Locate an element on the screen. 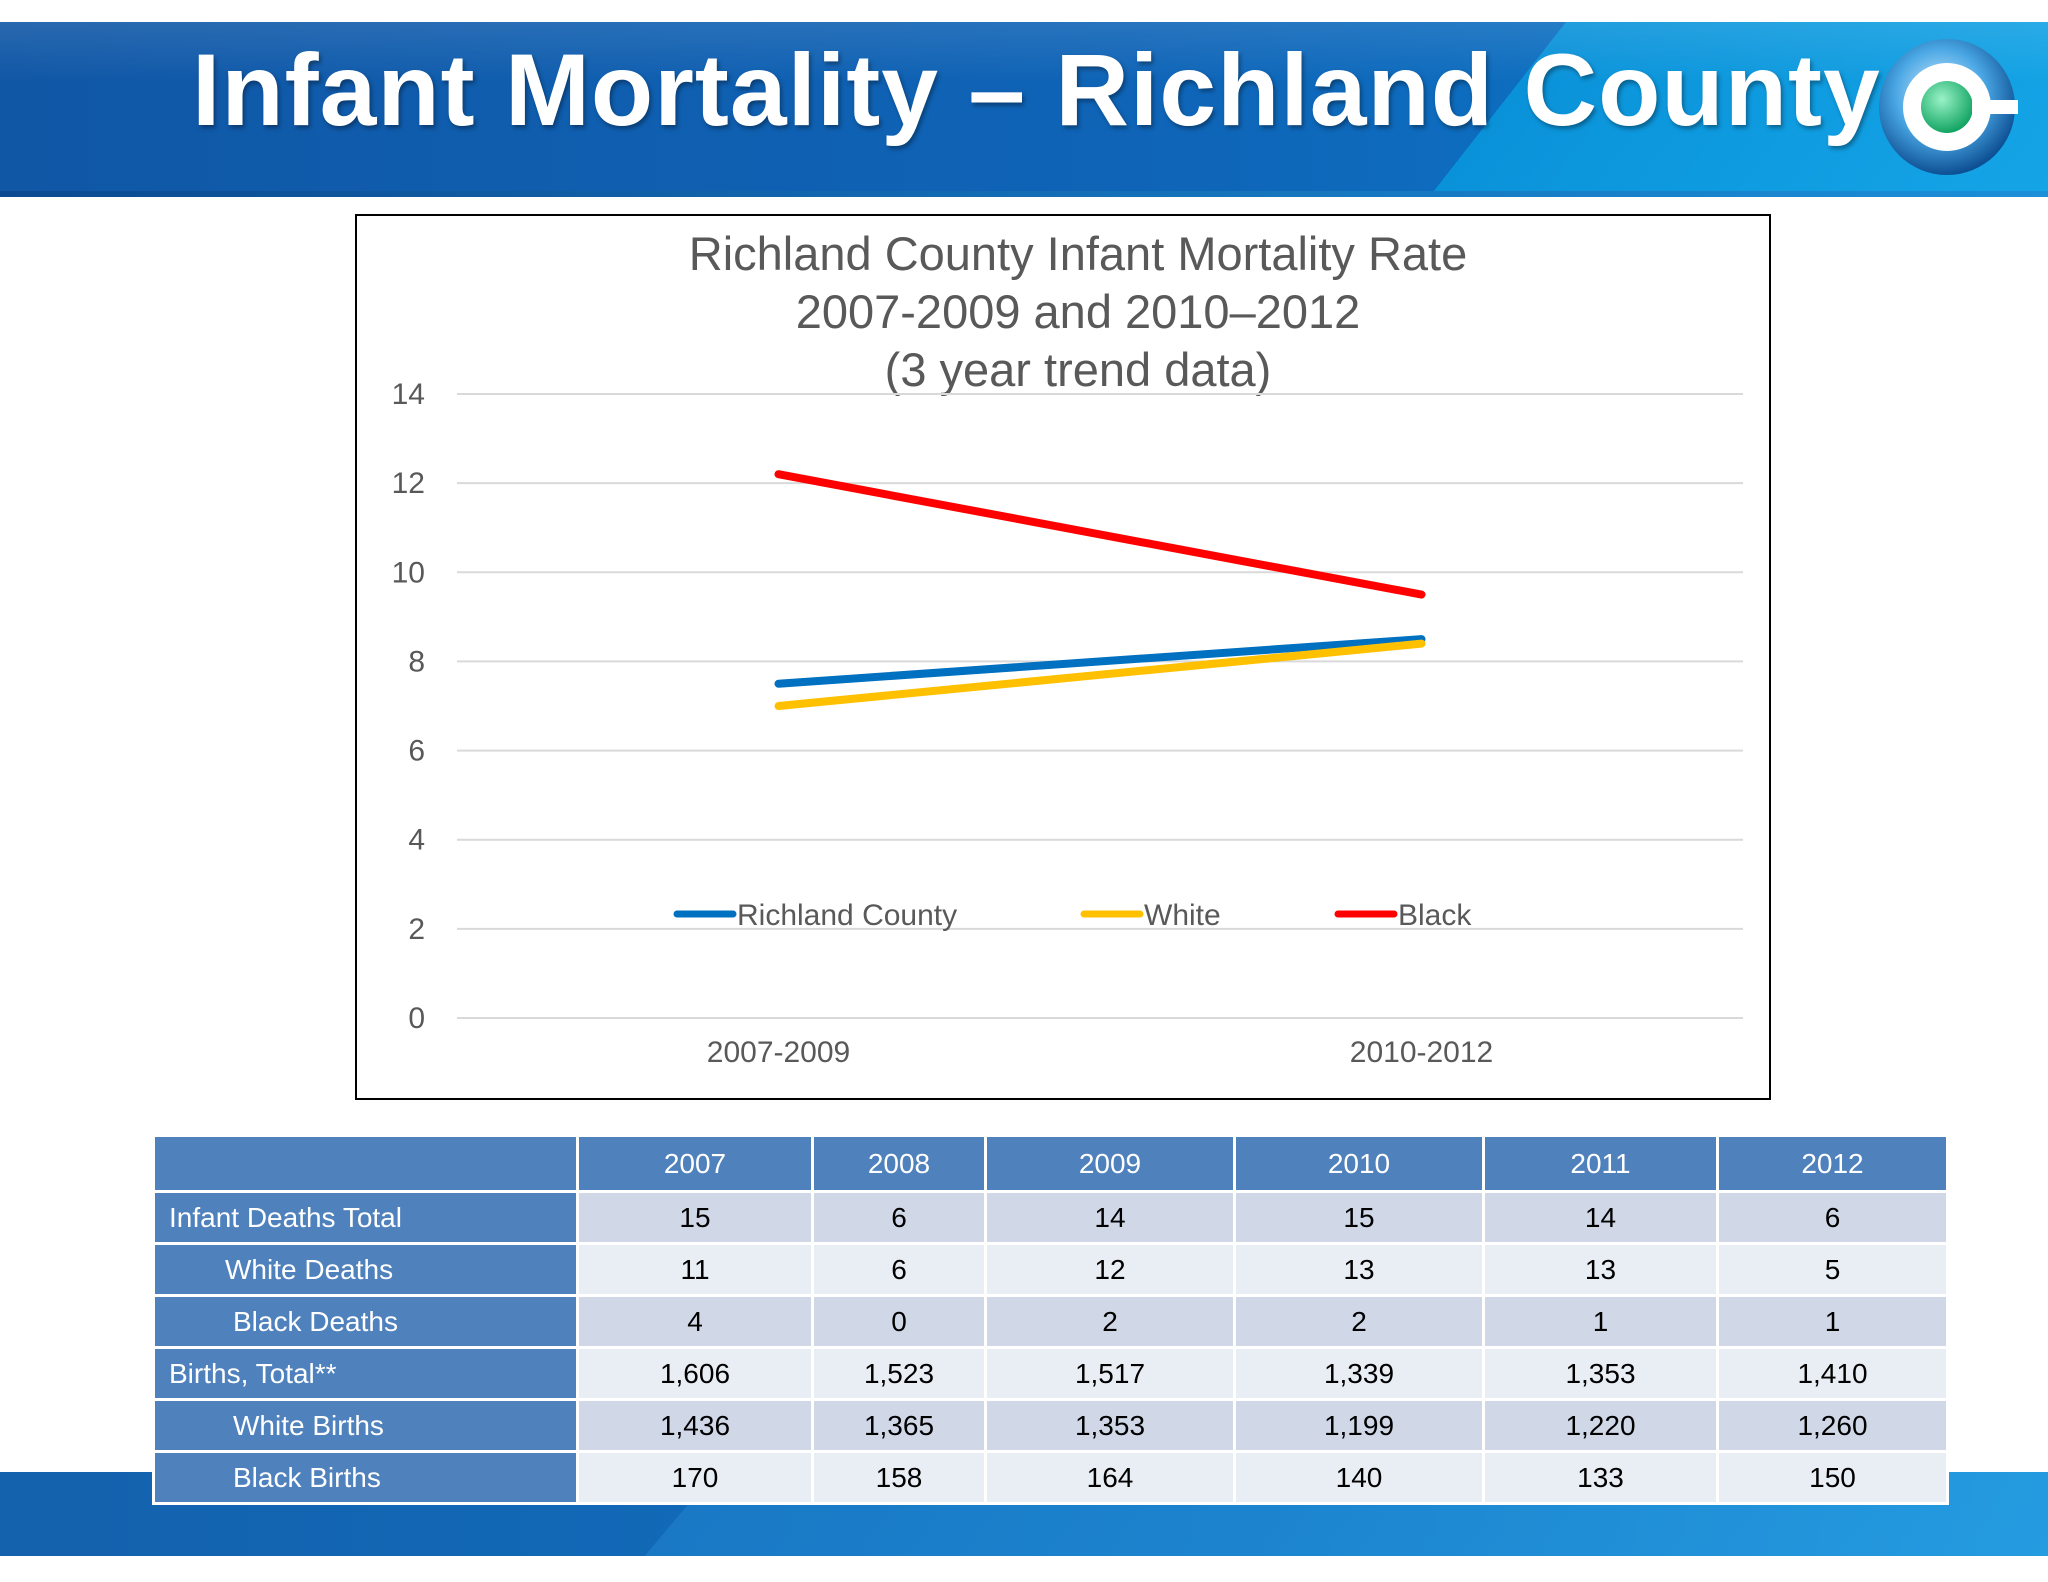 The width and height of the screenshot is (2048, 1582). series-line-black is located at coordinates (1100, 534).